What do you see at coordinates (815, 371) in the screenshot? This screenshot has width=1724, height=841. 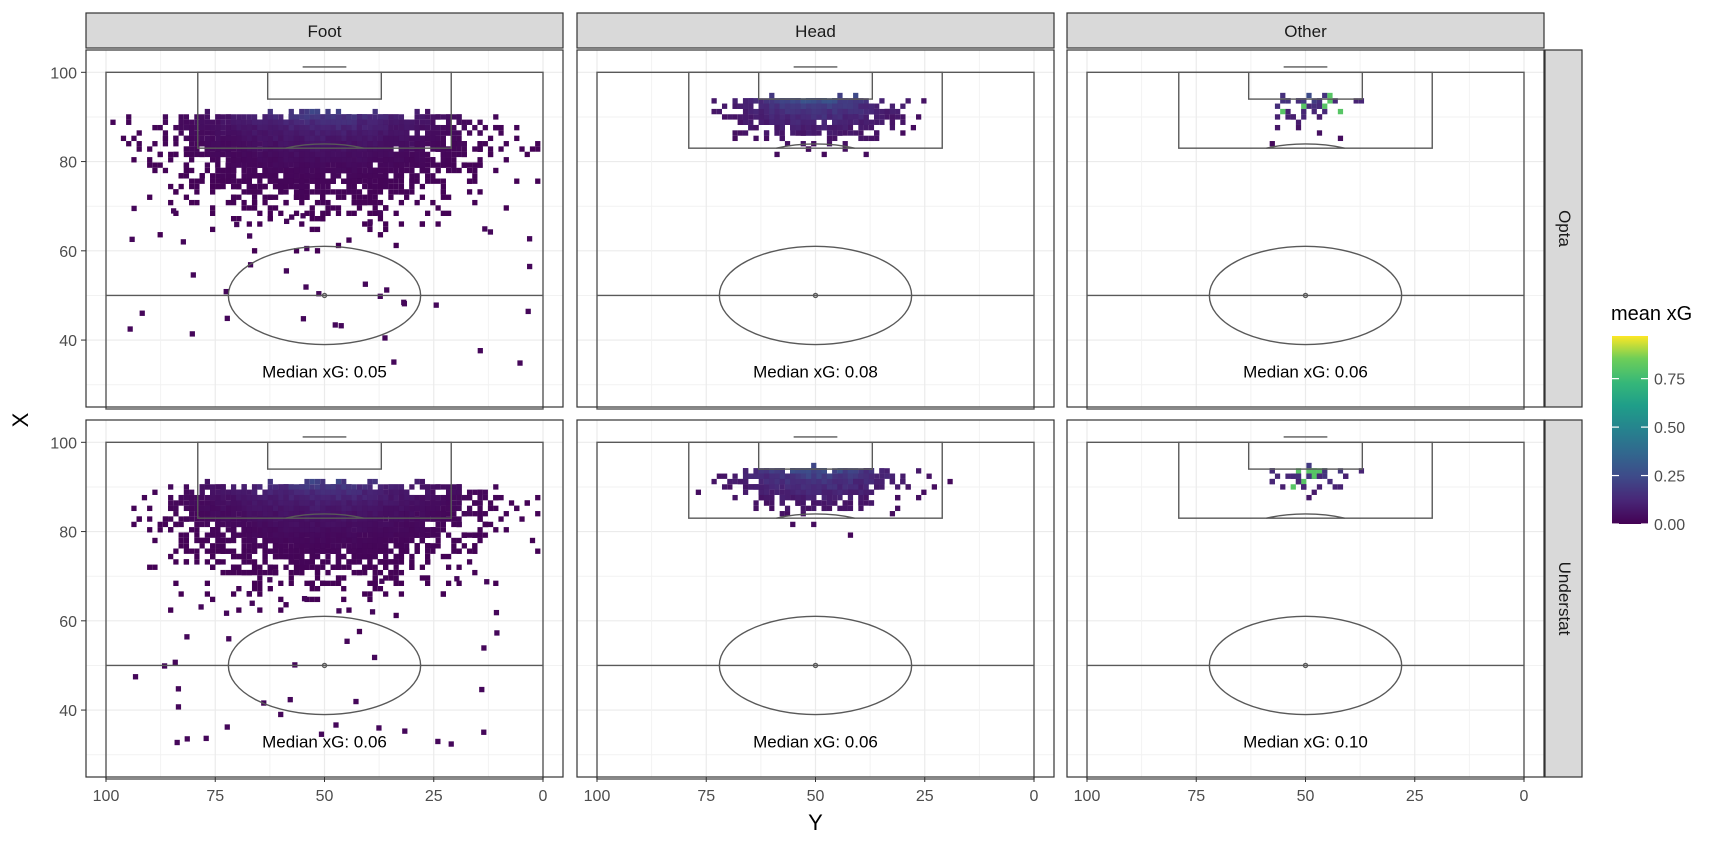 I see `median-xg-label: Median xG: 0.08` at bounding box center [815, 371].